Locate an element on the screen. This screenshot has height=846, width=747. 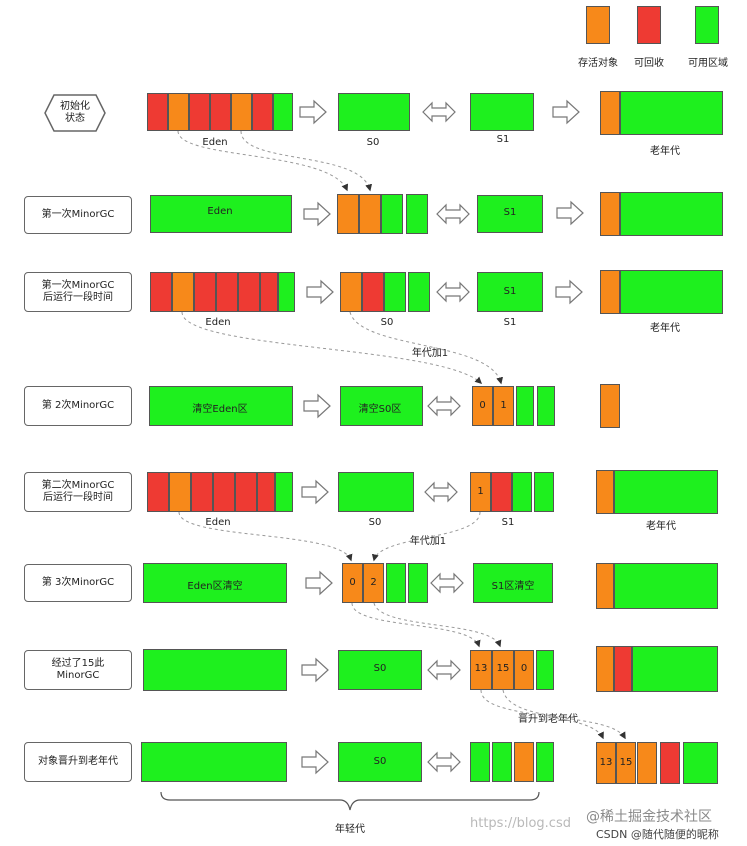
s0-cell-age2-label: 2 is located at coordinates (373, 582).